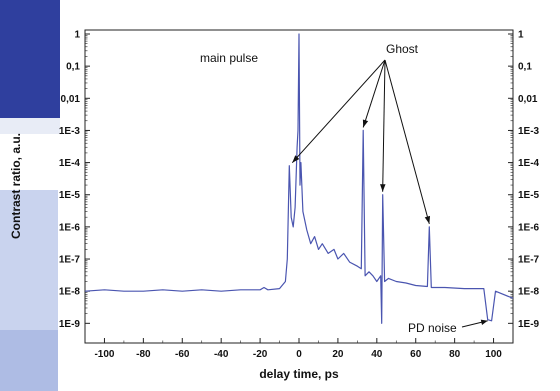  Describe the element at coordinates (182, 354) in the screenshot. I see `x-tick-label: -60` at that location.